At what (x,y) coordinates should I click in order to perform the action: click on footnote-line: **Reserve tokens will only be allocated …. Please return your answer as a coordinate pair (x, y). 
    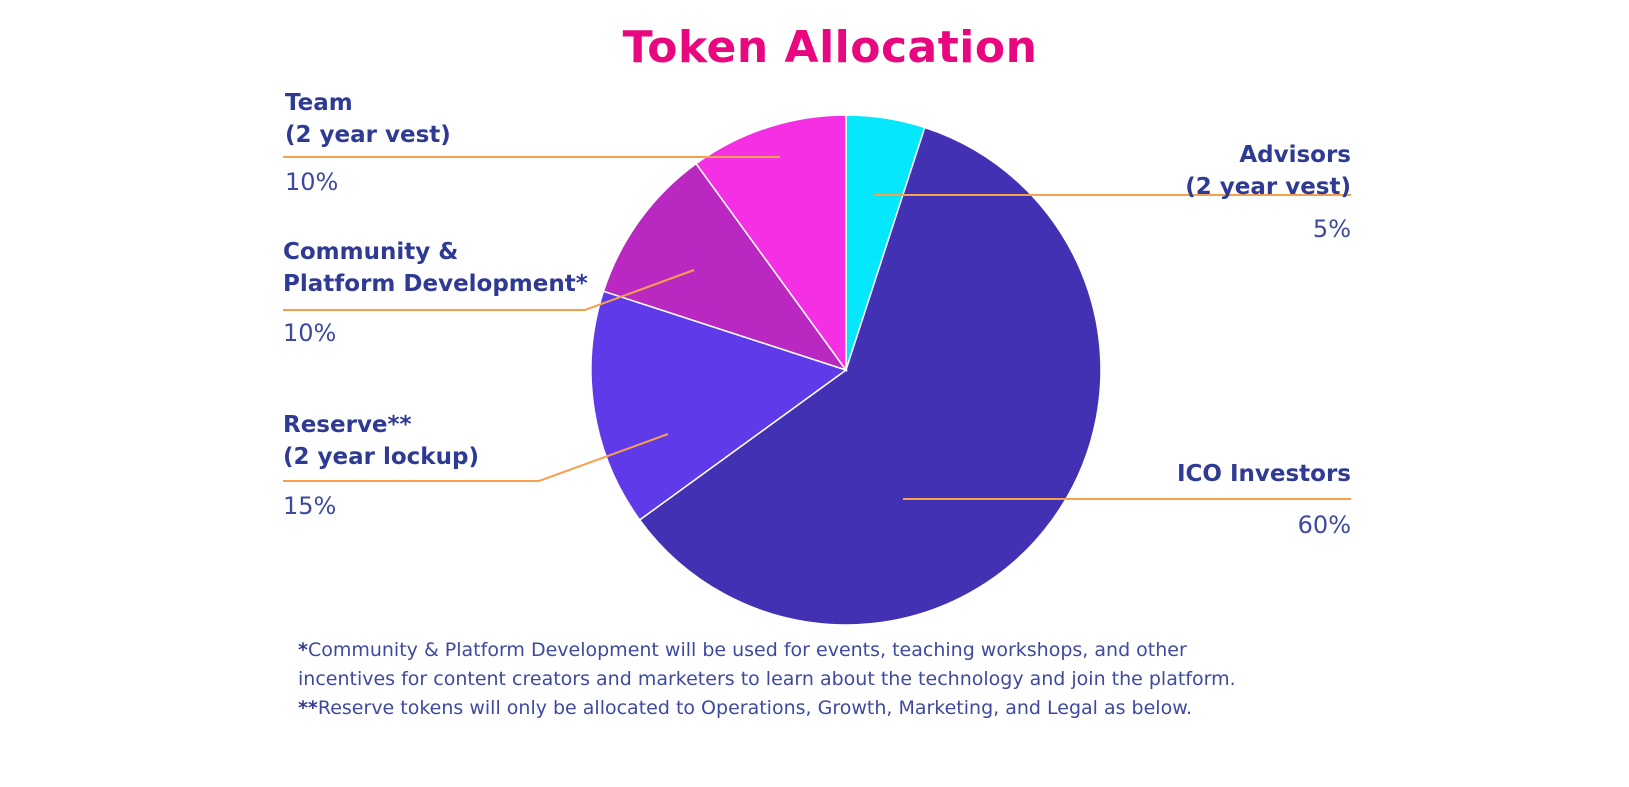
    Looking at the image, I should click on (745, 708).